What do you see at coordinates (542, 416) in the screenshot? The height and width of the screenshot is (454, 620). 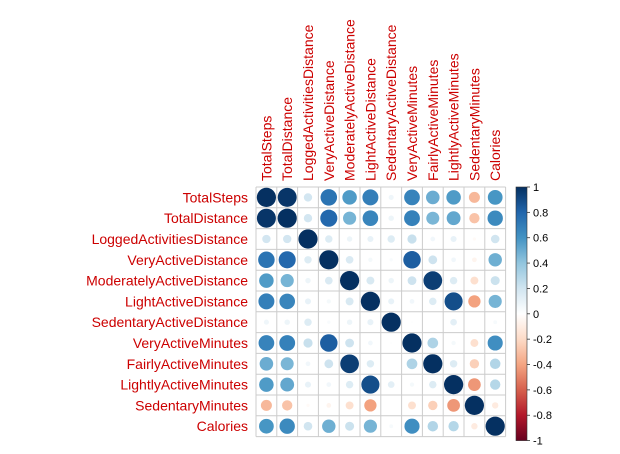 I see `legend-tick-label: -0.8` at bounding box center [542, 416].